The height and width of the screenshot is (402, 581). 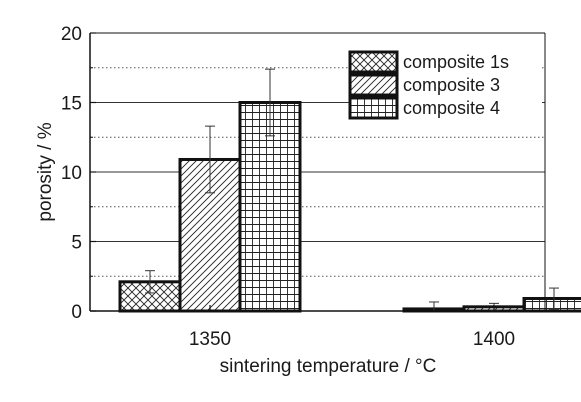 I want to click on y-tick-label: 15, so click(x=71, y=104).